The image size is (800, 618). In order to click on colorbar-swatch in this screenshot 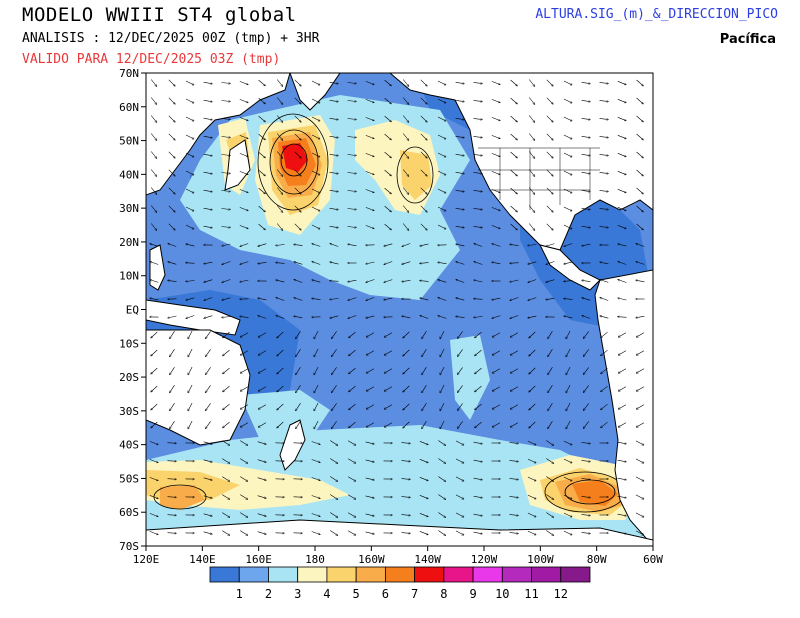, I will do `click(341, 574)`.